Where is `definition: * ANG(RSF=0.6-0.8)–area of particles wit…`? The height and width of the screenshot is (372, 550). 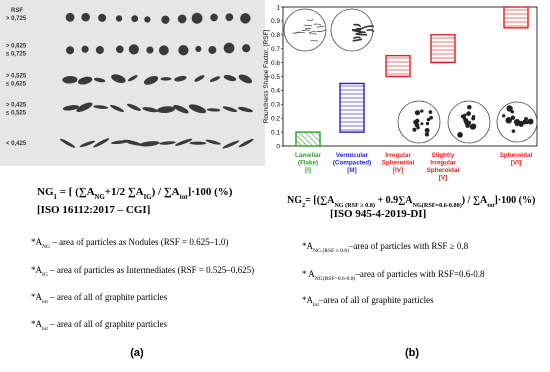 definition: * ANG(RSF=0.6-0.8)–area of particles wit… is located at coordinates (393, 275).